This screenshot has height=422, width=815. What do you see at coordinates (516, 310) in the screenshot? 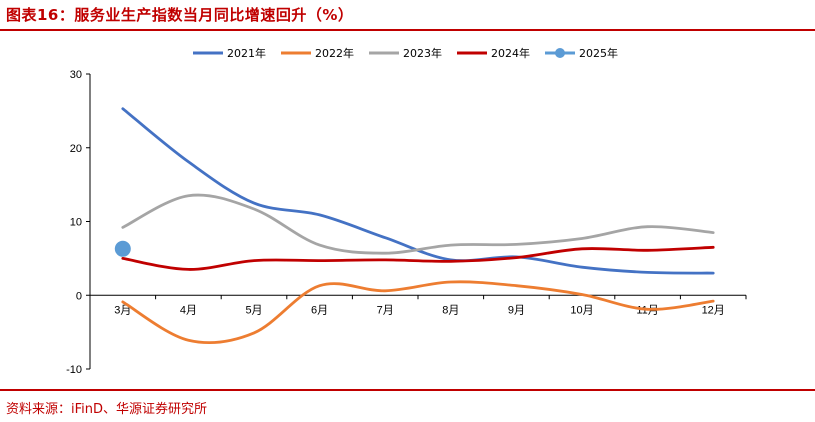
I see `x-tick-label: 9月` at bounding box center [516, 310].